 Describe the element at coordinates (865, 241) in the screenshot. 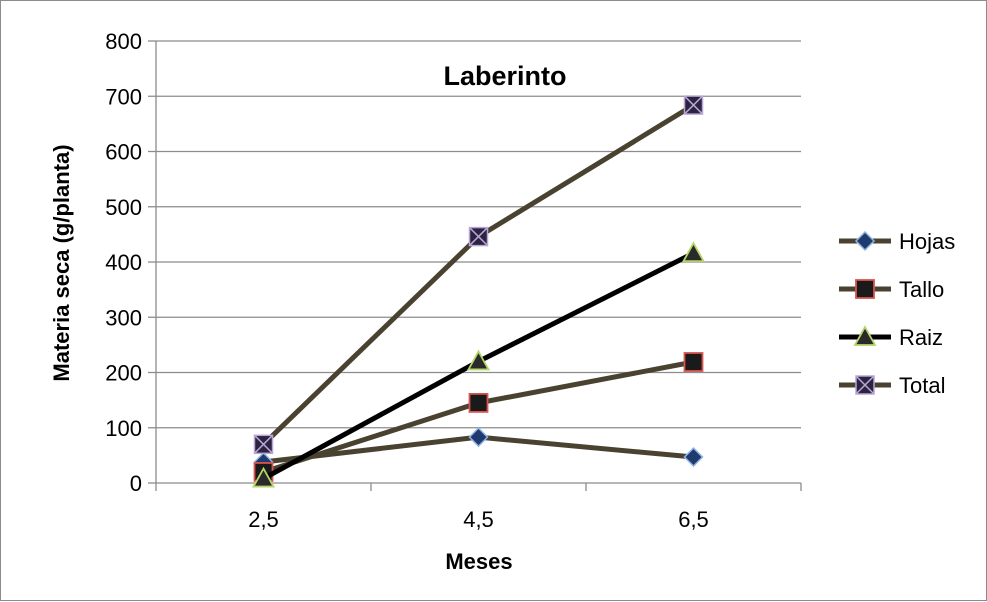

I see `legend-marker-hojas` at that location.